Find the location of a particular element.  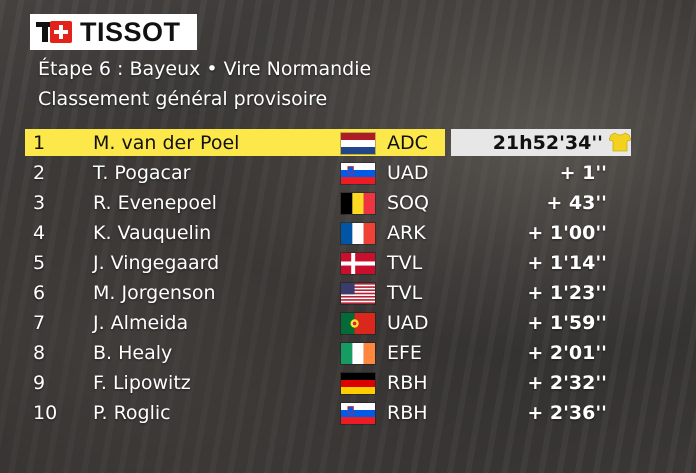

rider-name: M. Jorgenson is located at coordinates (154, 293).